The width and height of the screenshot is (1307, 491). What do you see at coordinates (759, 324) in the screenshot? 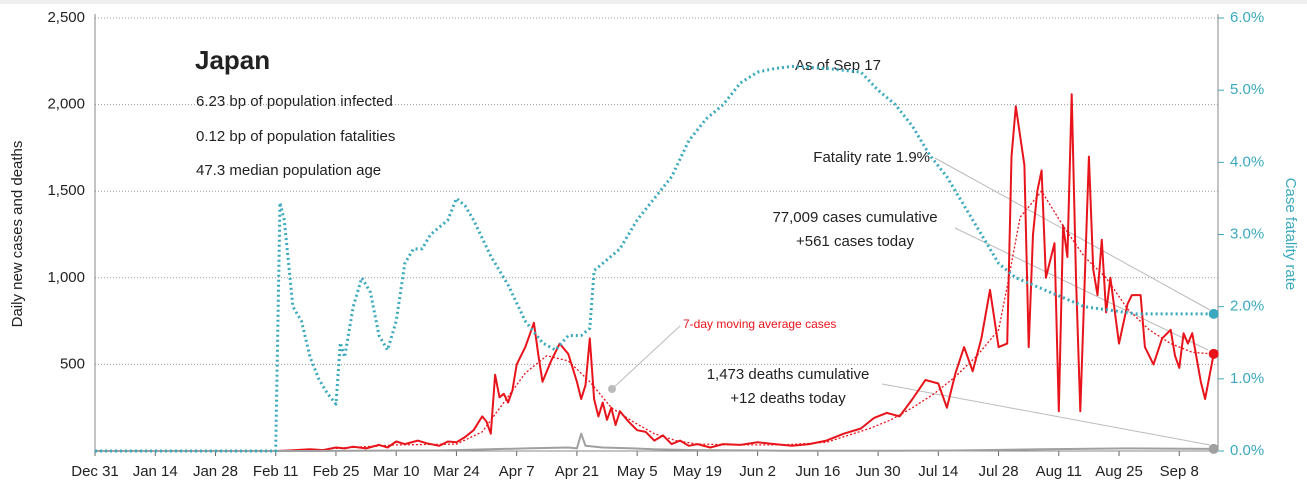
I see `annotation: 7-day moving average cases` at bounding box center [759, 324].